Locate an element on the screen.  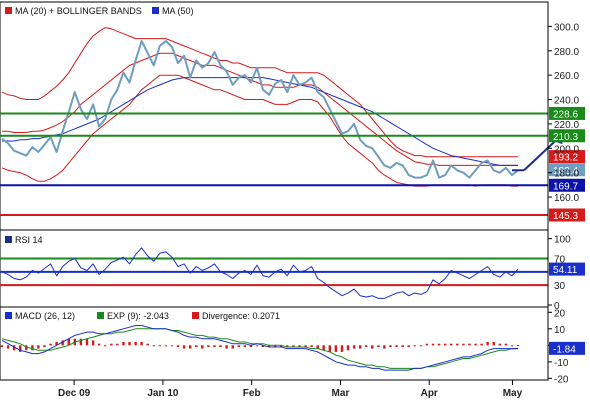
price-legend: MA (20) + BOLLINGER BANDS MA (50) is located at coordinates (99, 11).